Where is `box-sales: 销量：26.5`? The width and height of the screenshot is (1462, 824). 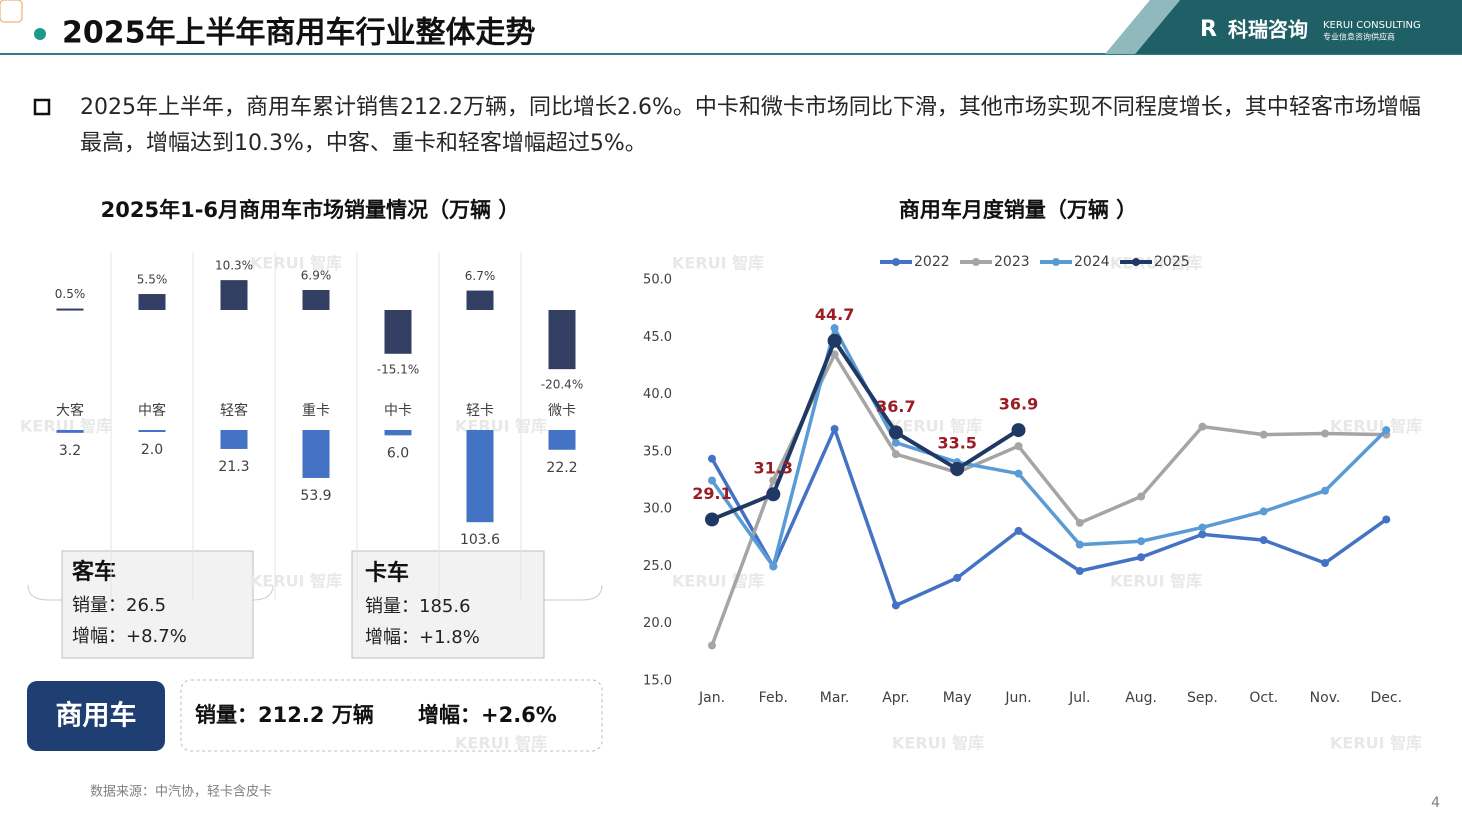
box-sales: 销量：26.5 is located at coordinates (119, 605).